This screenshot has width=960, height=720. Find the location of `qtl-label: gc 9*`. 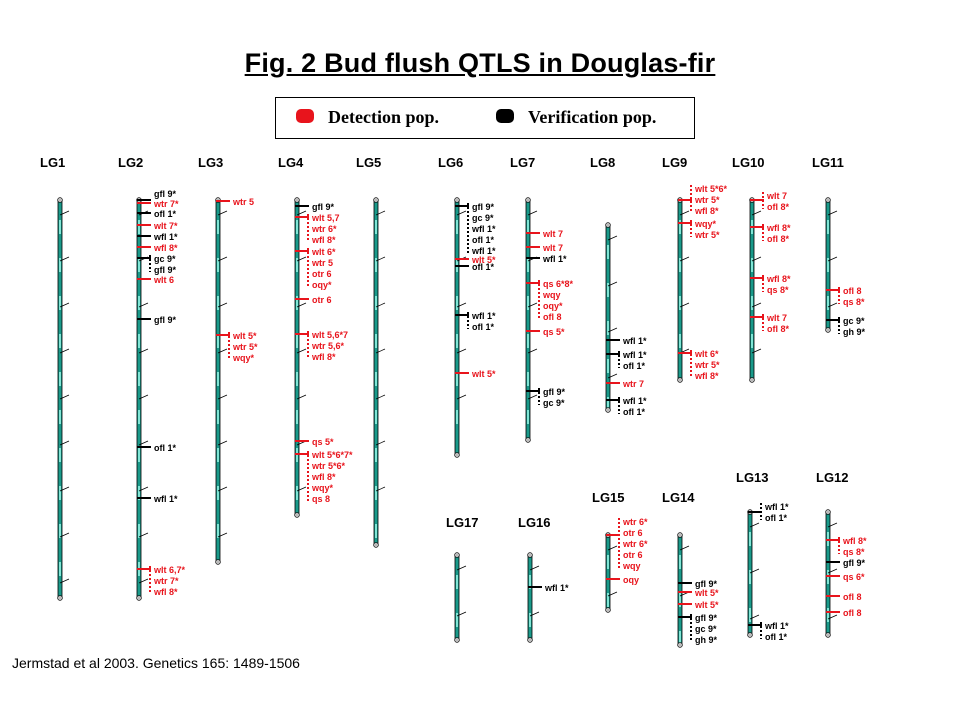

qtl-label: gc 9* is located at coordinates (165, 259).